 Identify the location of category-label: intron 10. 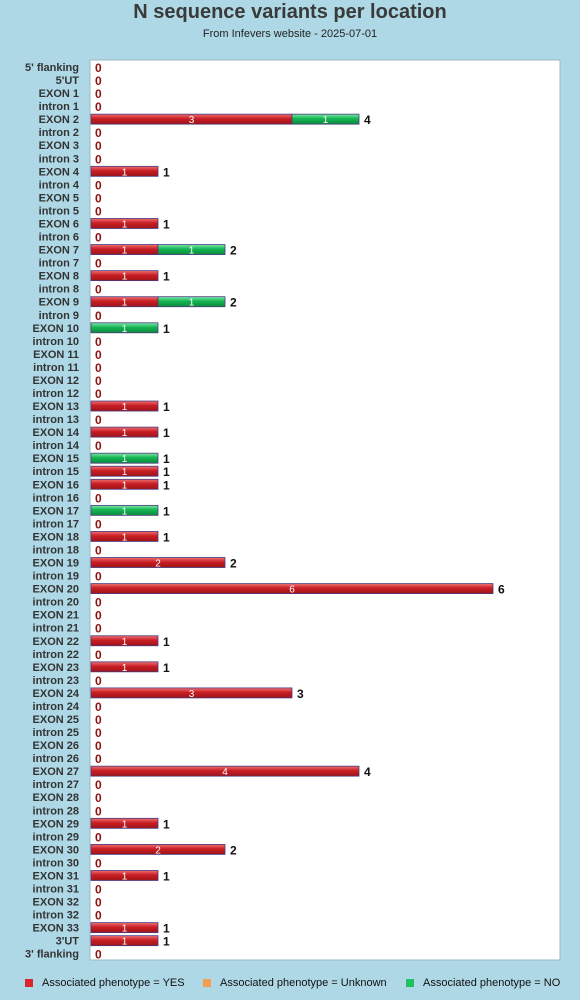
(56, 342).